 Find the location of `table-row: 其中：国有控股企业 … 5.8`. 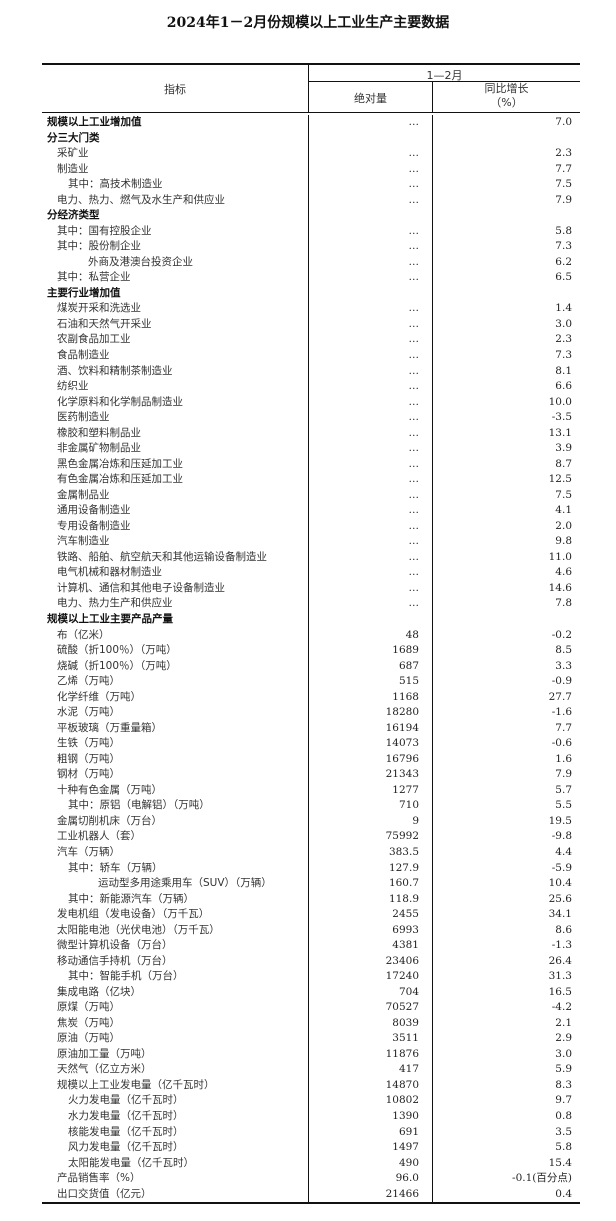

table-row: 其中：国有控股企业 … 5.8 is located at coordinates (311, 232).